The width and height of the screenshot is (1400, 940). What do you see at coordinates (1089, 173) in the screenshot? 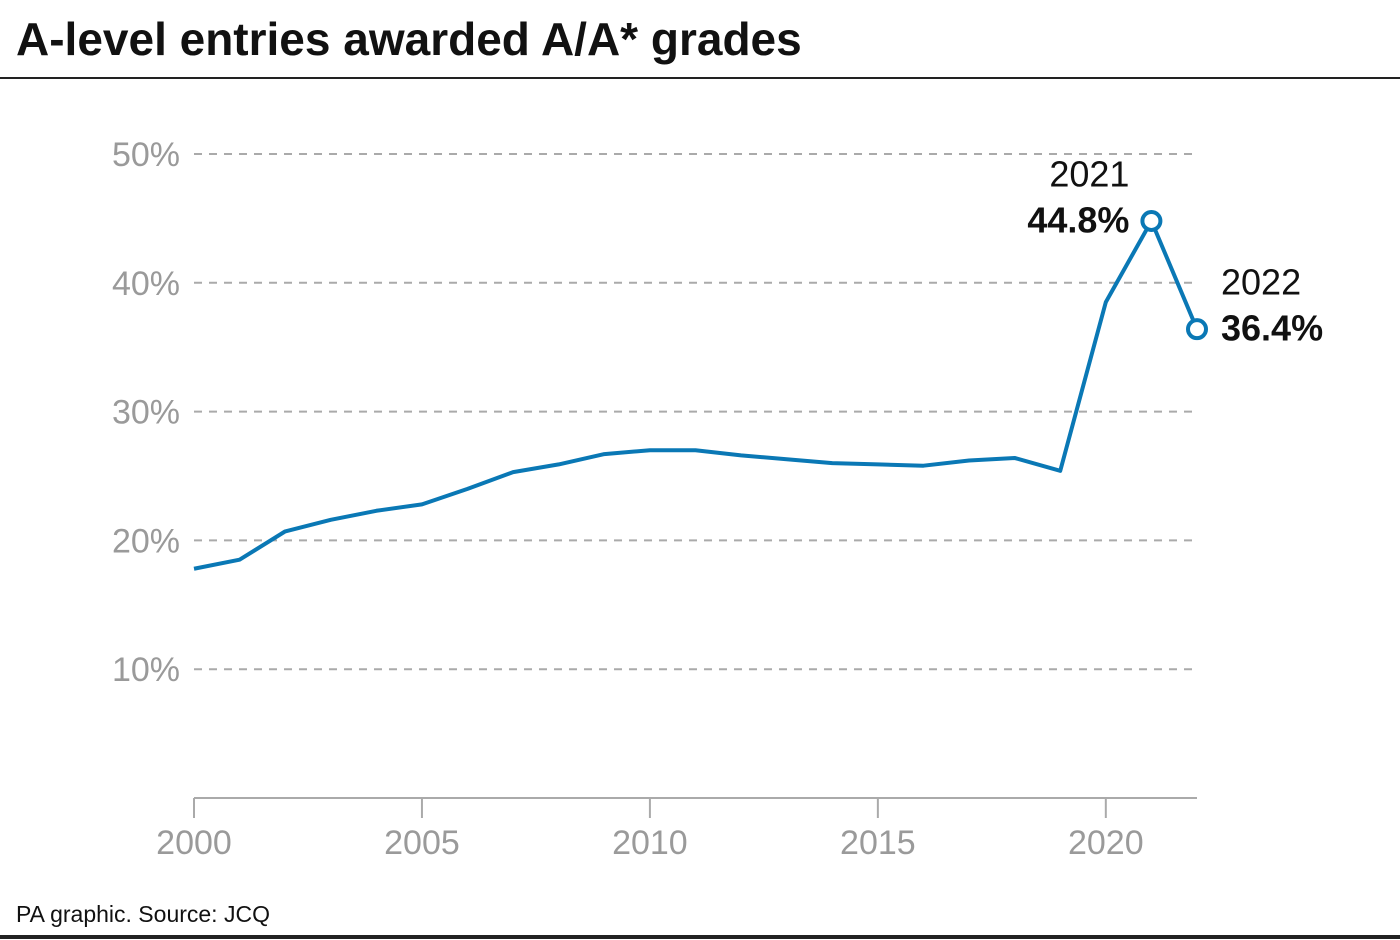
I see `annotation-year: 2021` at bounding box center [1089, 173].